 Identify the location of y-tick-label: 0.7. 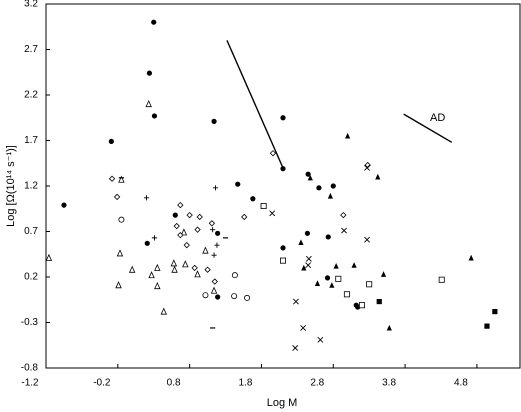
(31, 231).